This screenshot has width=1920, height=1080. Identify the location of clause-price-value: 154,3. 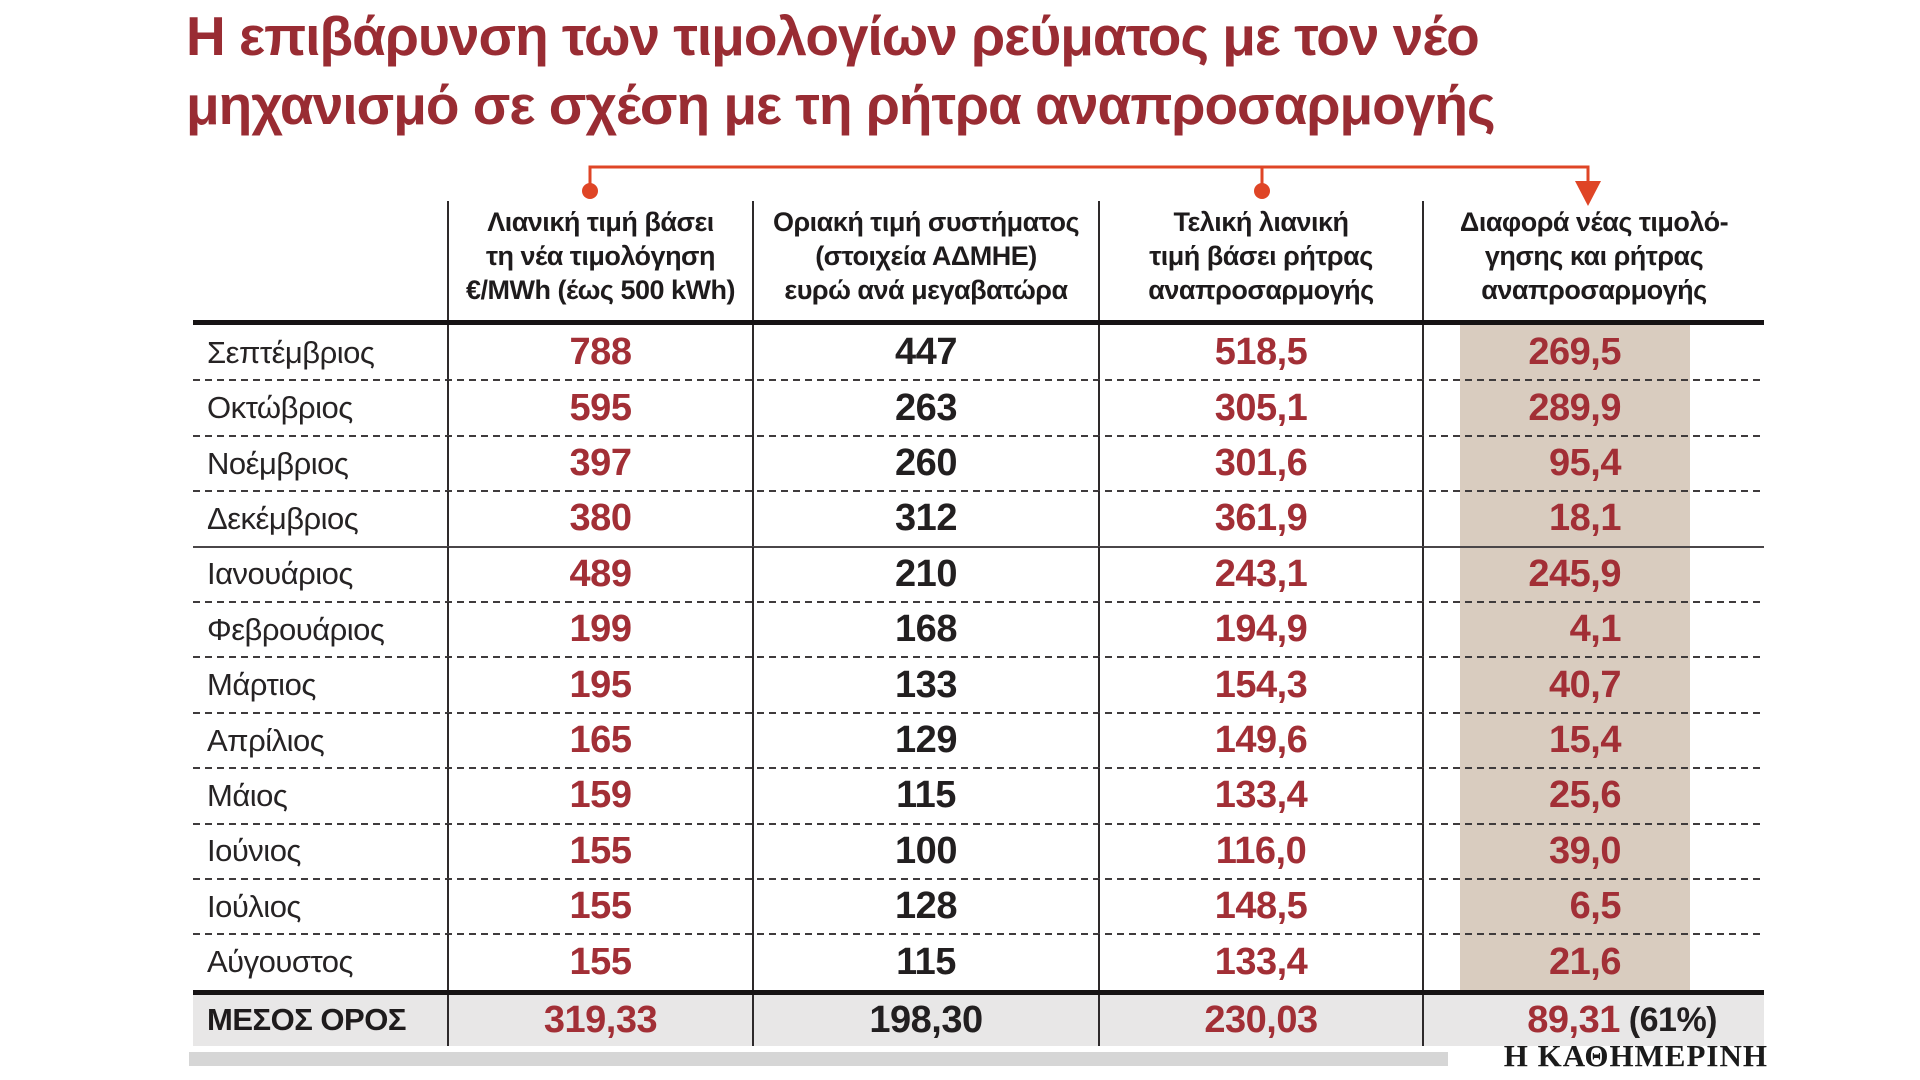
(1260, 685).